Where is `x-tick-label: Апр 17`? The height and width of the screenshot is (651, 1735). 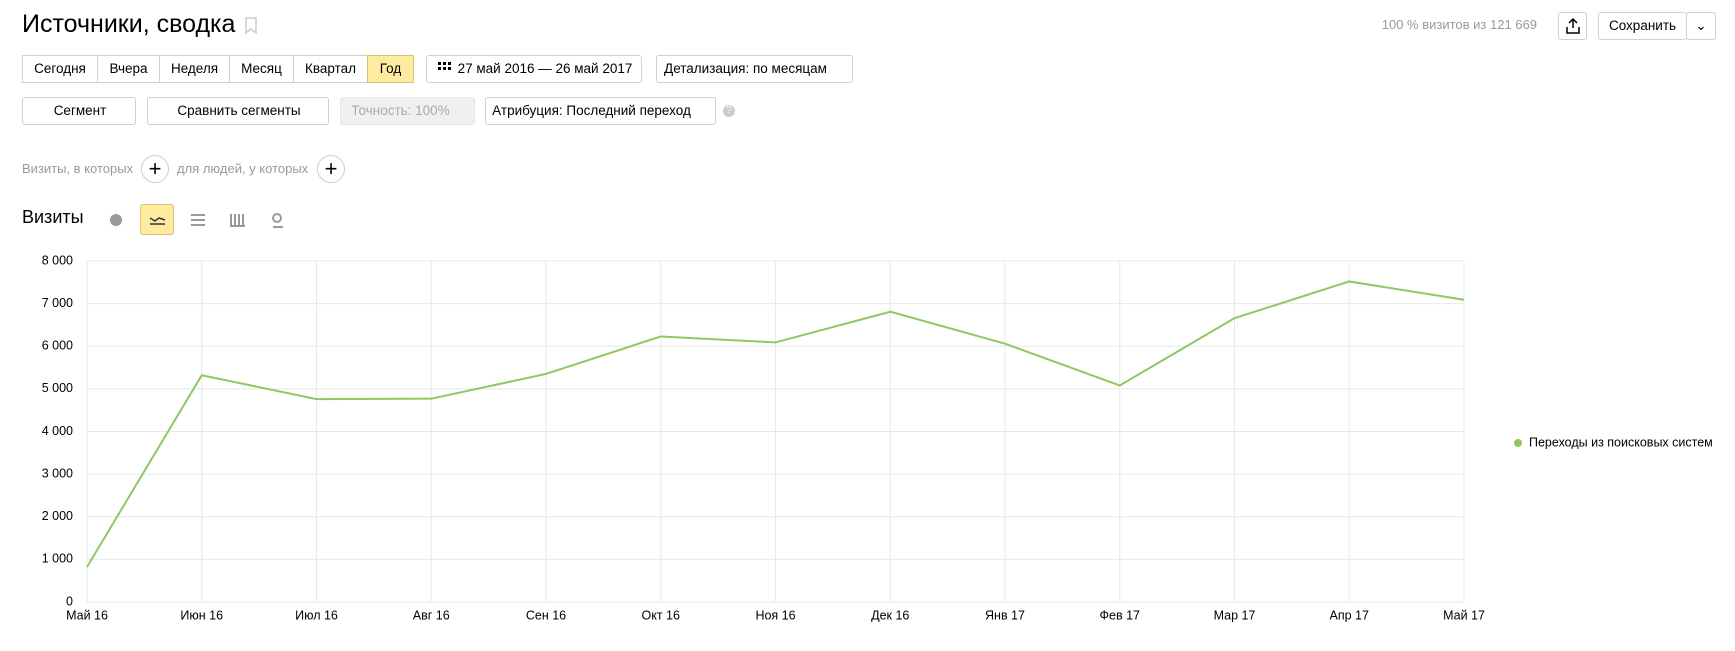 x-tick-label: Апр 17 is located at coordinates (1349, 615).